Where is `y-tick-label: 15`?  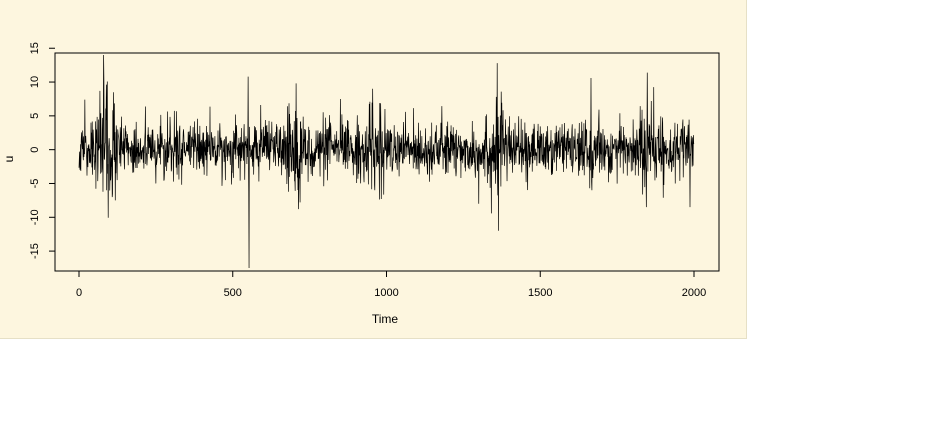
y-tick-label: 15 is located at coordinates (35, 48).